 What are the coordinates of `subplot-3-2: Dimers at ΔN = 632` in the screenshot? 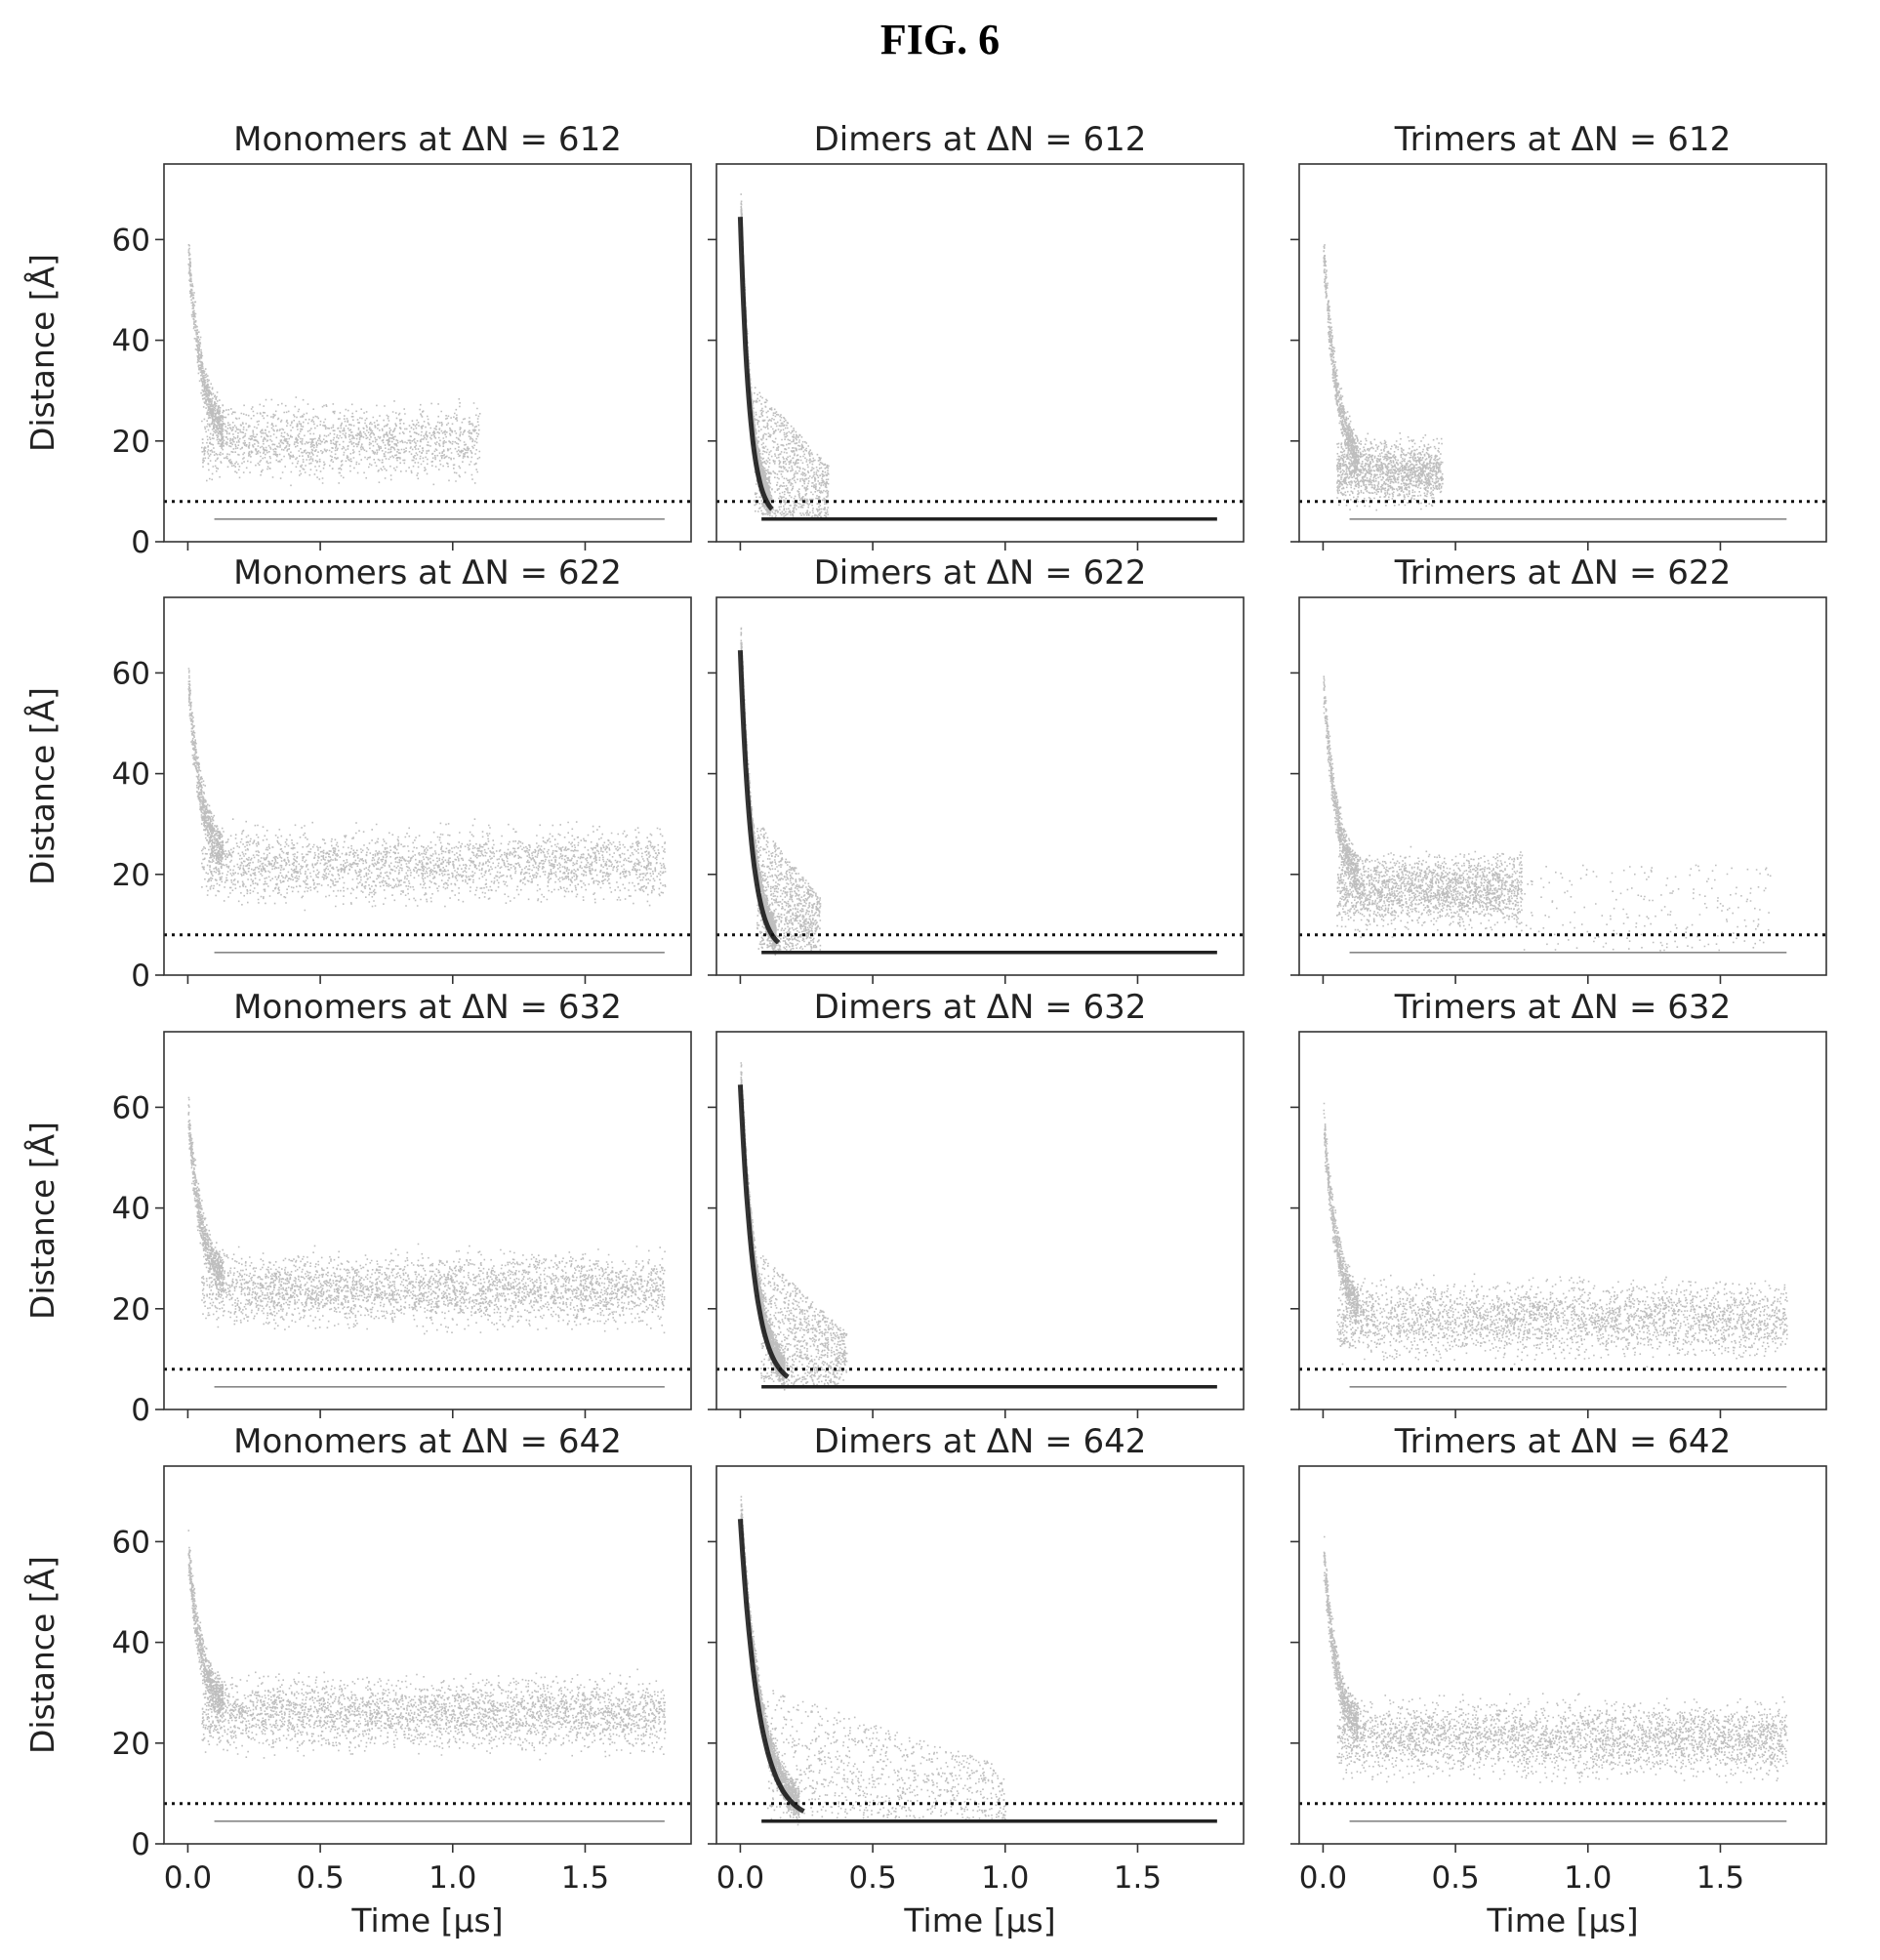 It's located at (976, 1203).